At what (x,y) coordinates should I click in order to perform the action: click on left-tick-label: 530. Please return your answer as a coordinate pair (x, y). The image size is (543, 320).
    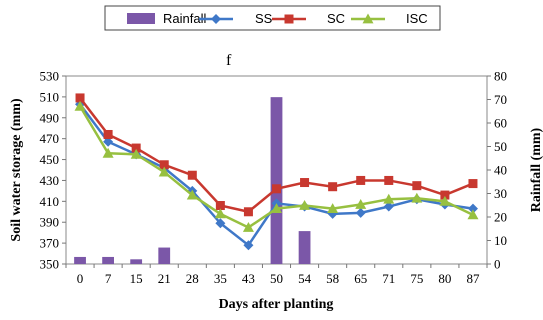
    Looking at the image, I should click on (50, 76).